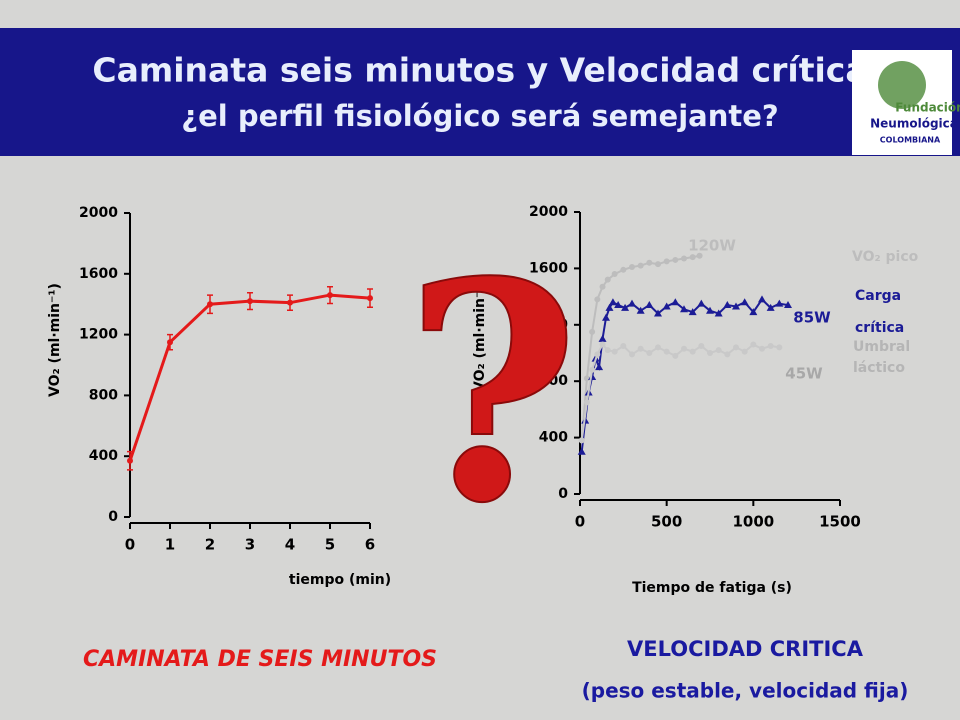 The height and width of the screenshot is (720, 960). I want to click on x-tick-label: 3, so click(250, 545).